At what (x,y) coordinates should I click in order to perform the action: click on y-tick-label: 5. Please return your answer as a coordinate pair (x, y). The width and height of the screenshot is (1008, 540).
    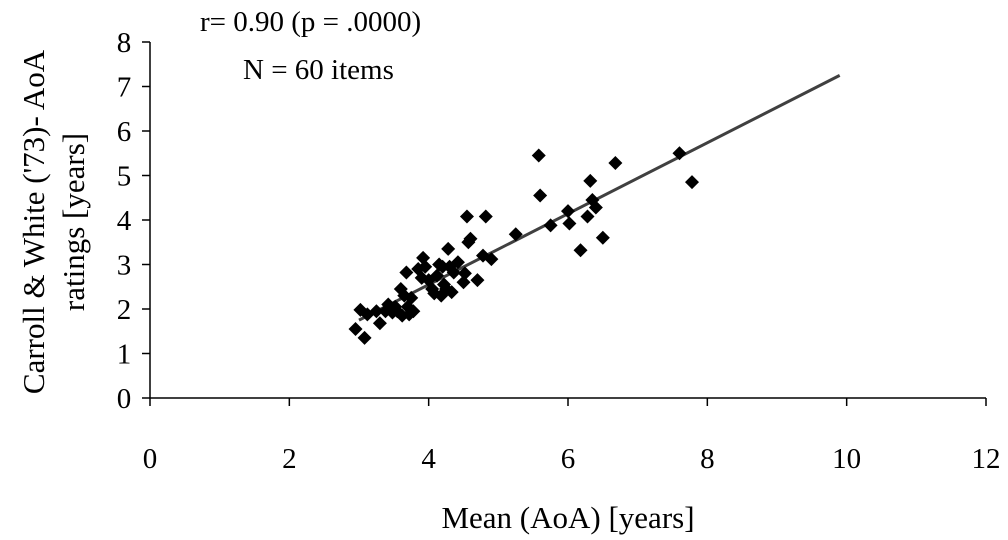
    Looking at the image, I should click on (124, 177).